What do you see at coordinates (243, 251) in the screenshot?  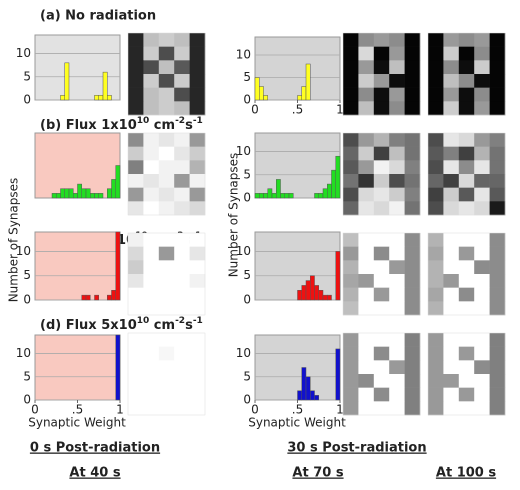 I see `y-tick-label: 10` at bounding box center [243, 251].